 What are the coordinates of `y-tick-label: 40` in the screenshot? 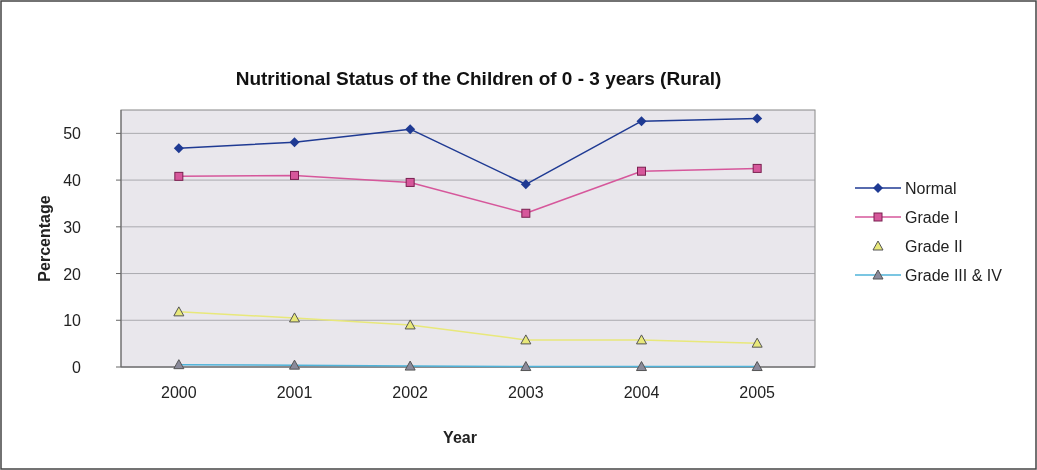 It's located at (72, 181).